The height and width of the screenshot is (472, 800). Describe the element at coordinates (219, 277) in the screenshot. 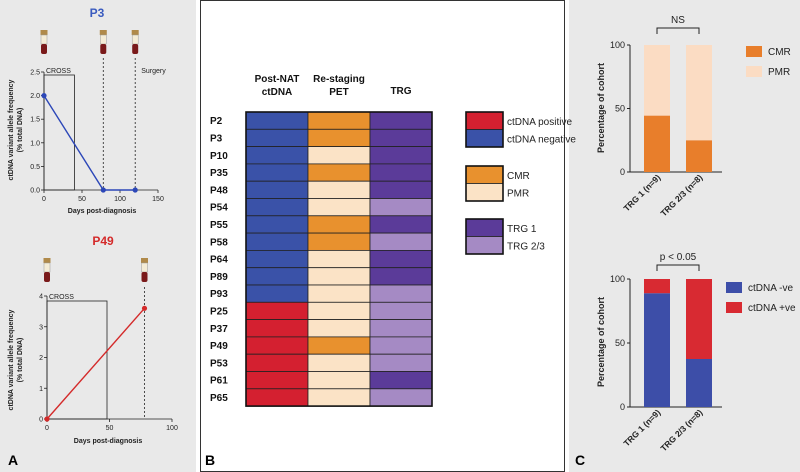

I see `row-label: P89` at that location.